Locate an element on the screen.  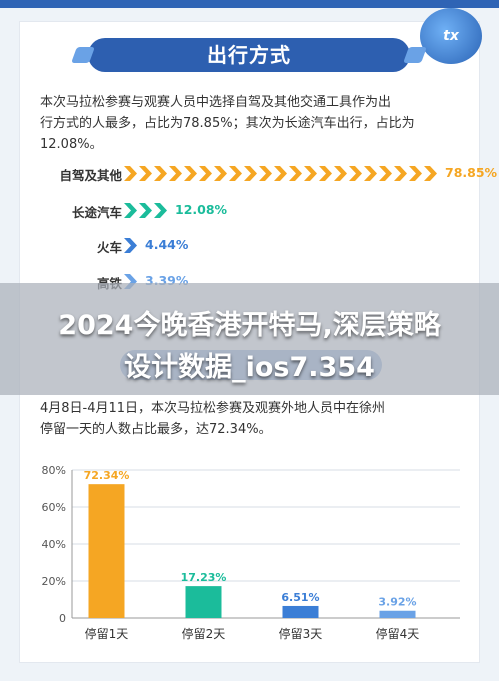
row-label: 长途汽车 is located at coordinates (96, 212).